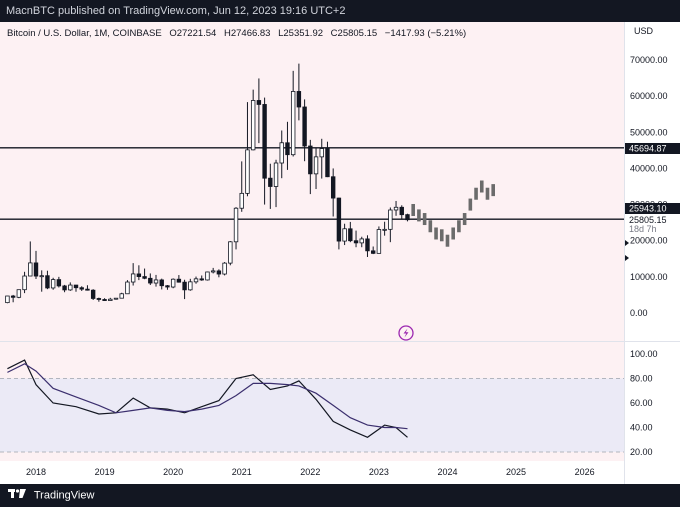 This screenshot has height=507, width=680. Describe the element at coordinates (649, 241) in the screenshot. I see `price-tick-label: 20000.00` at that location.